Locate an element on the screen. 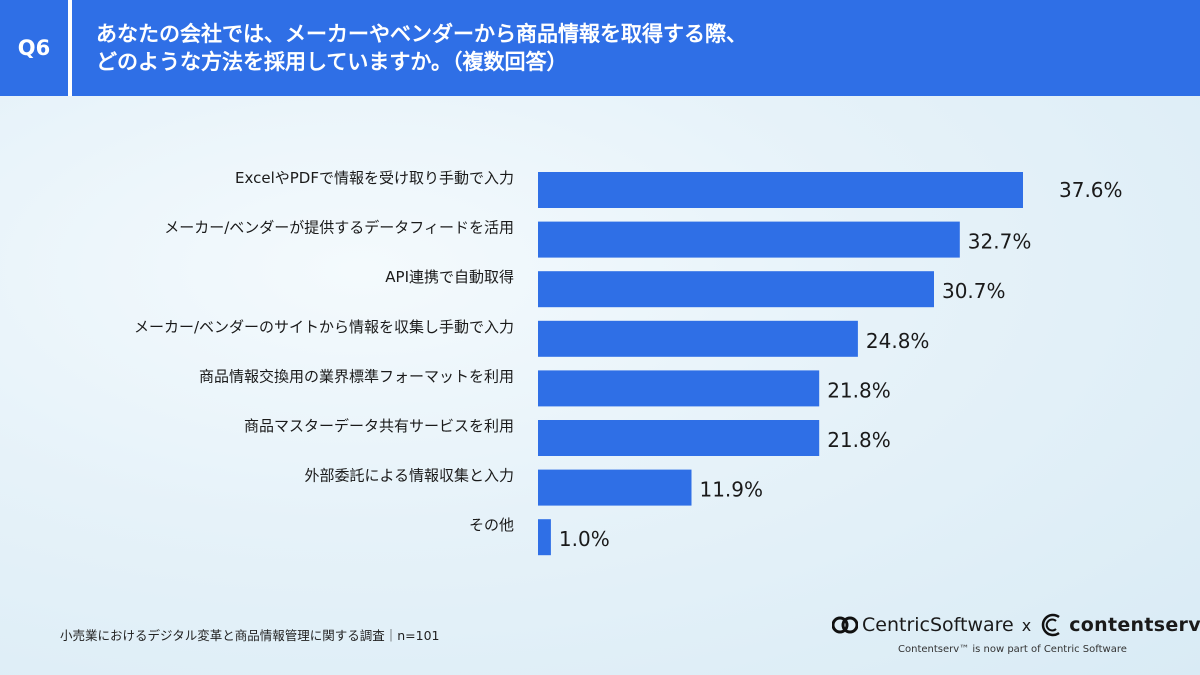 The image size is (1200, 675). question-title-line-1: あなたの会社では、メーカーやベンダーから商品情報を取得する際、 is located at coordinates (421, 33).